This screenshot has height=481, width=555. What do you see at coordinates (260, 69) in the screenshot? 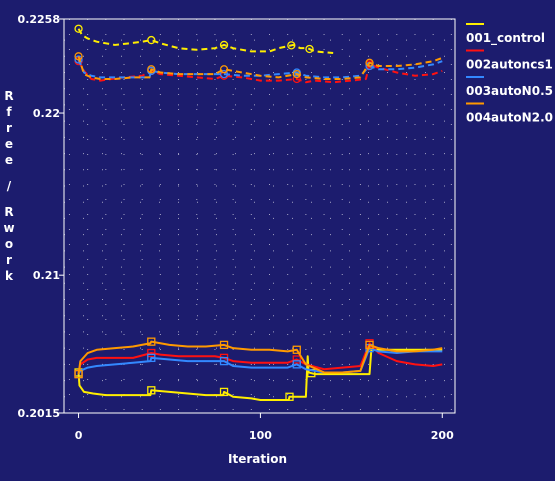
I see `series-003auton0-5-rfree-line` at bounding box center [260, 69].